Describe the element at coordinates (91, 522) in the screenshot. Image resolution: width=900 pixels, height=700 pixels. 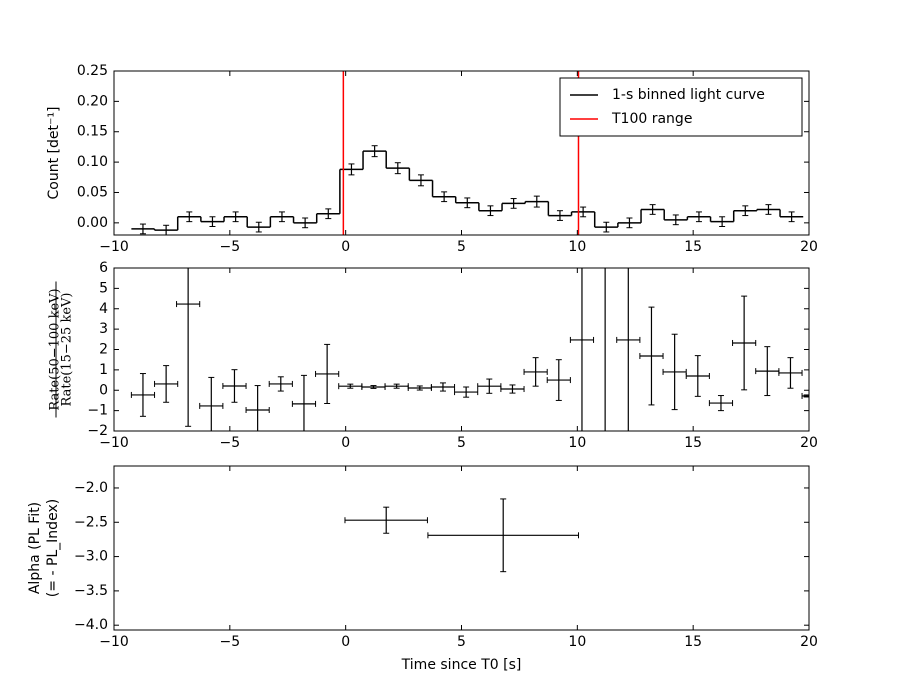
I see `y-tick-label: −2.5` at that location.